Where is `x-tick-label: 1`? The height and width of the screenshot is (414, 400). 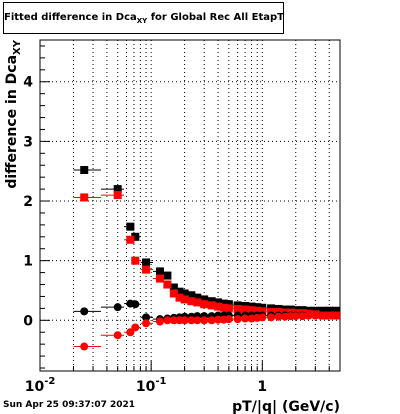 x-tick-label: 1 is located at coordinates (262, 387).